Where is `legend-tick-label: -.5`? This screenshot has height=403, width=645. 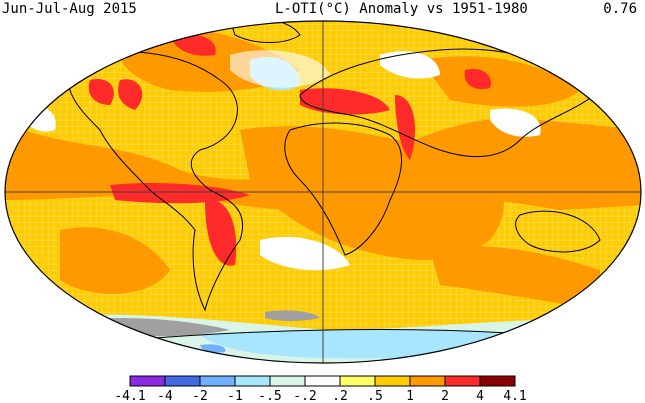
legend-tick-label: -.5 is located at coordinates (269, 396).